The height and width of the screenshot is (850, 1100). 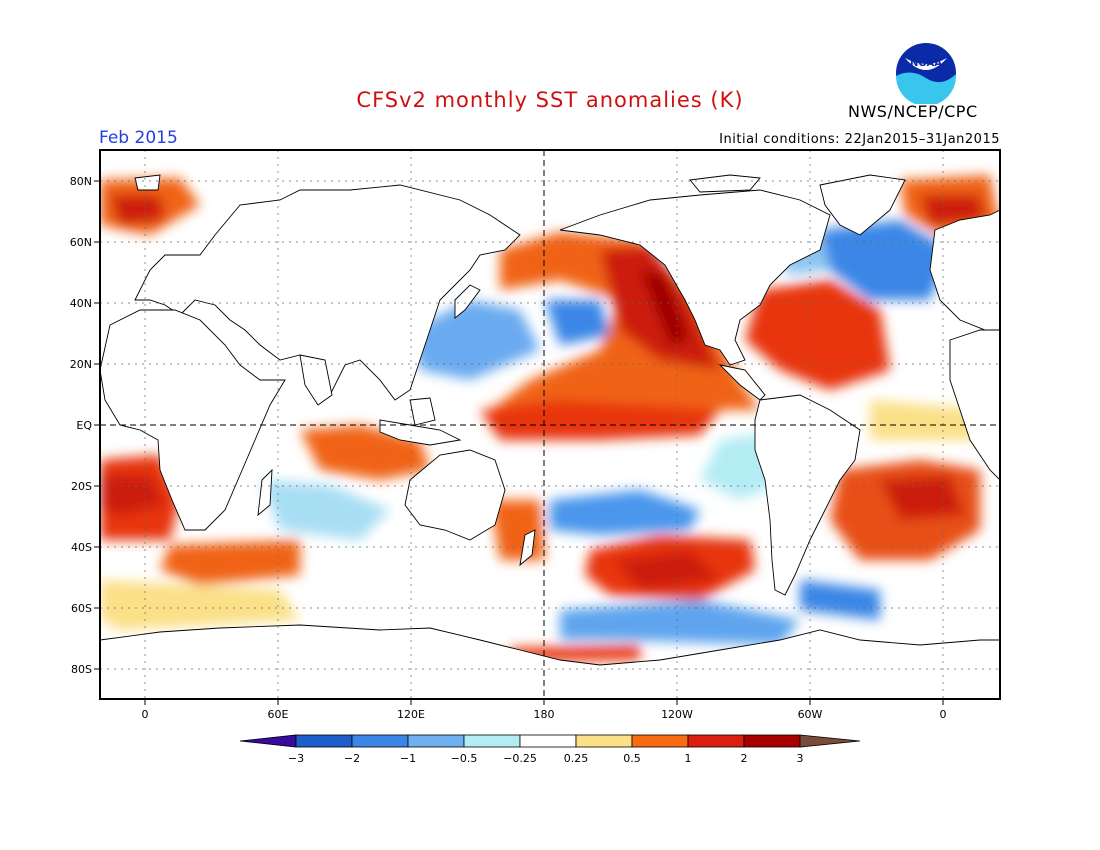 I want to click on anomaly-region-se-atlantic-hot-west, so click(x=132, y=495).